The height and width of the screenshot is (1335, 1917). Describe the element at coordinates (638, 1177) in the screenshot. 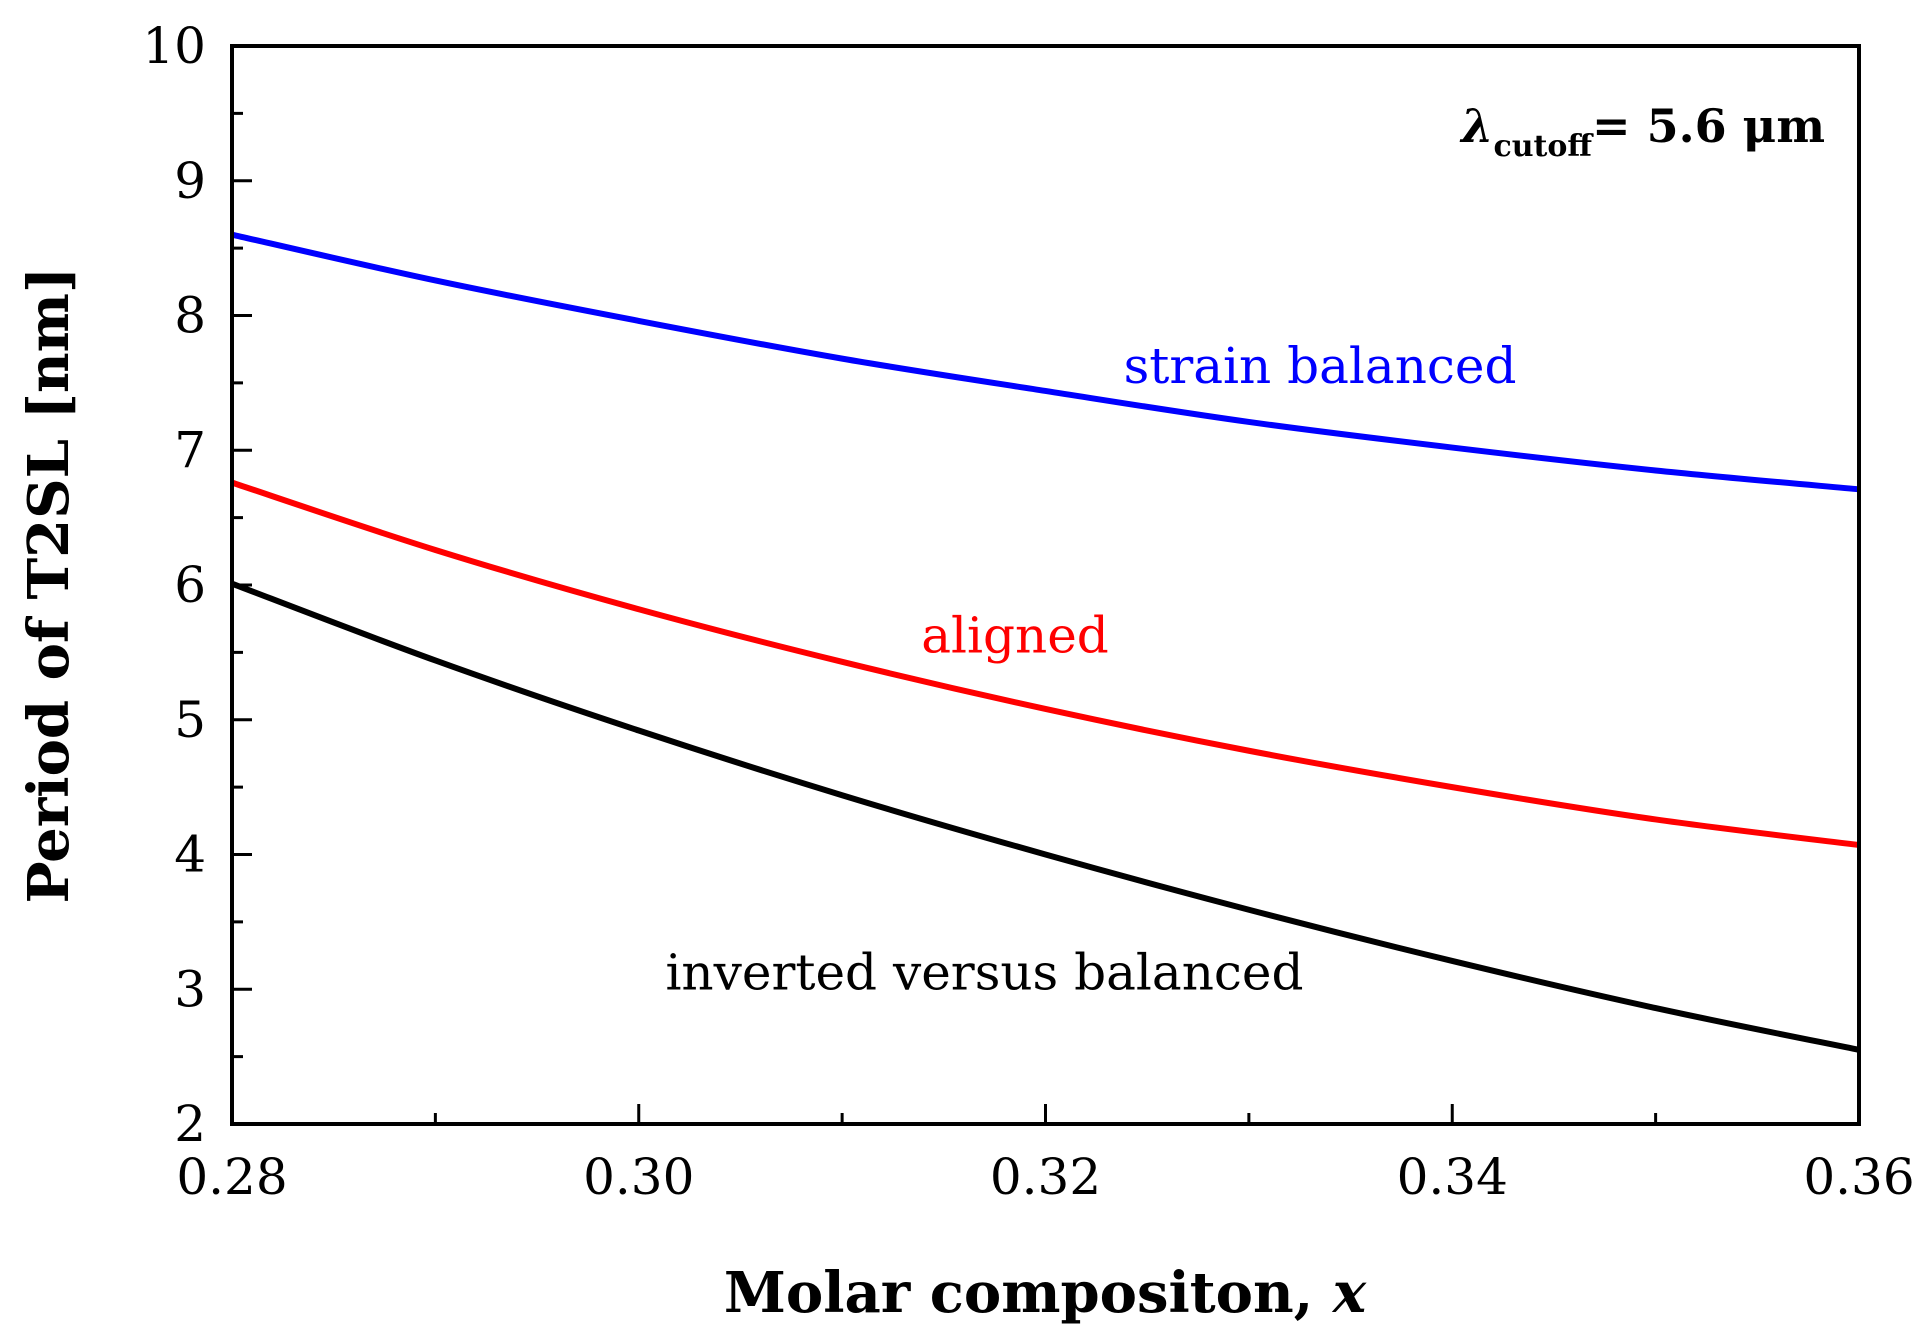

I see `x-tick-label: 0.30` at that location.